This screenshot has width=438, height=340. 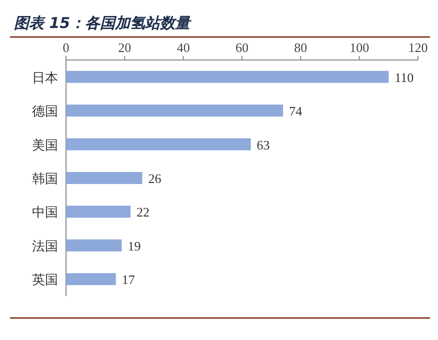 I want to click on data-label: 17, so click(x=129, y=280).